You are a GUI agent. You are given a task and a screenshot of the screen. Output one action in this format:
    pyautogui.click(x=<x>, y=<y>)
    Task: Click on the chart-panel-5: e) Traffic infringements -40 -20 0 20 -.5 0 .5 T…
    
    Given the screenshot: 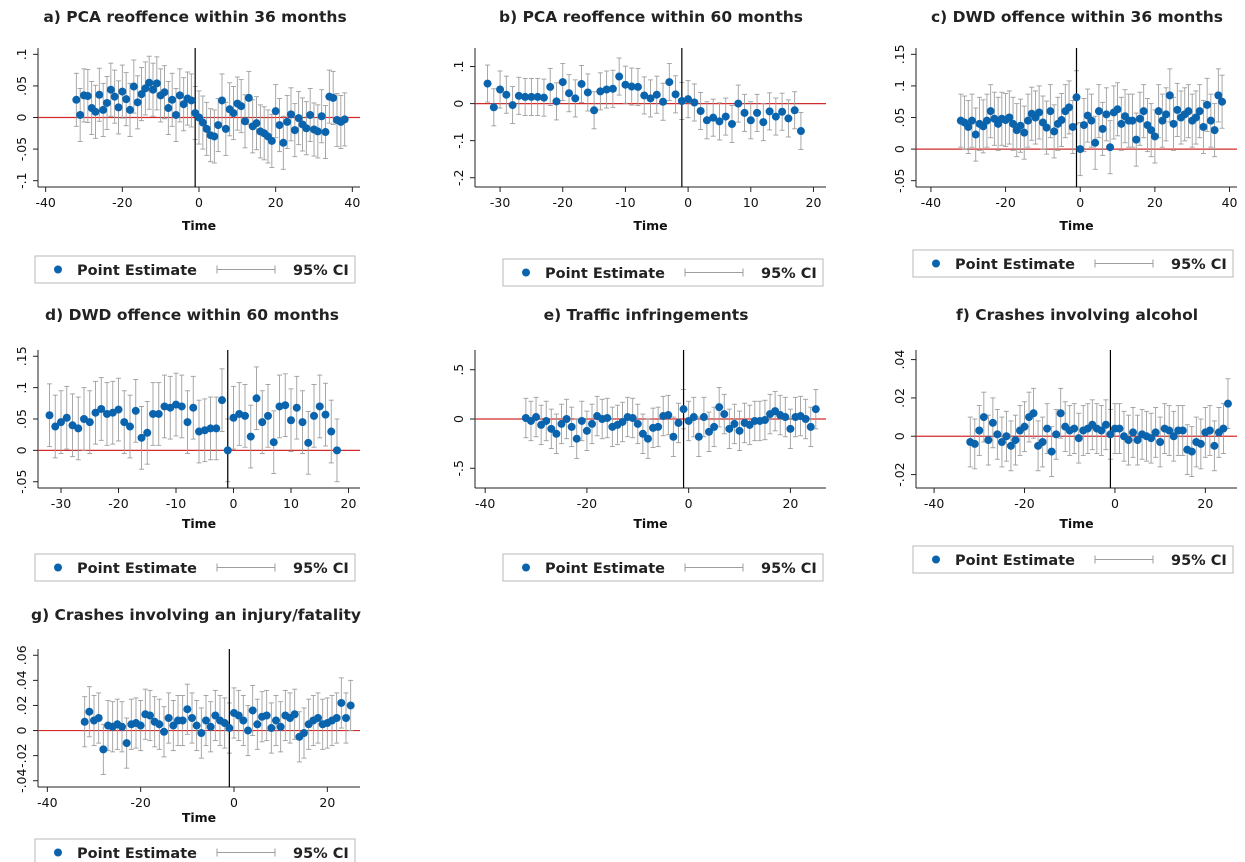 What is the action you would take?
    pyautogui.click(x=638, y=444)
    